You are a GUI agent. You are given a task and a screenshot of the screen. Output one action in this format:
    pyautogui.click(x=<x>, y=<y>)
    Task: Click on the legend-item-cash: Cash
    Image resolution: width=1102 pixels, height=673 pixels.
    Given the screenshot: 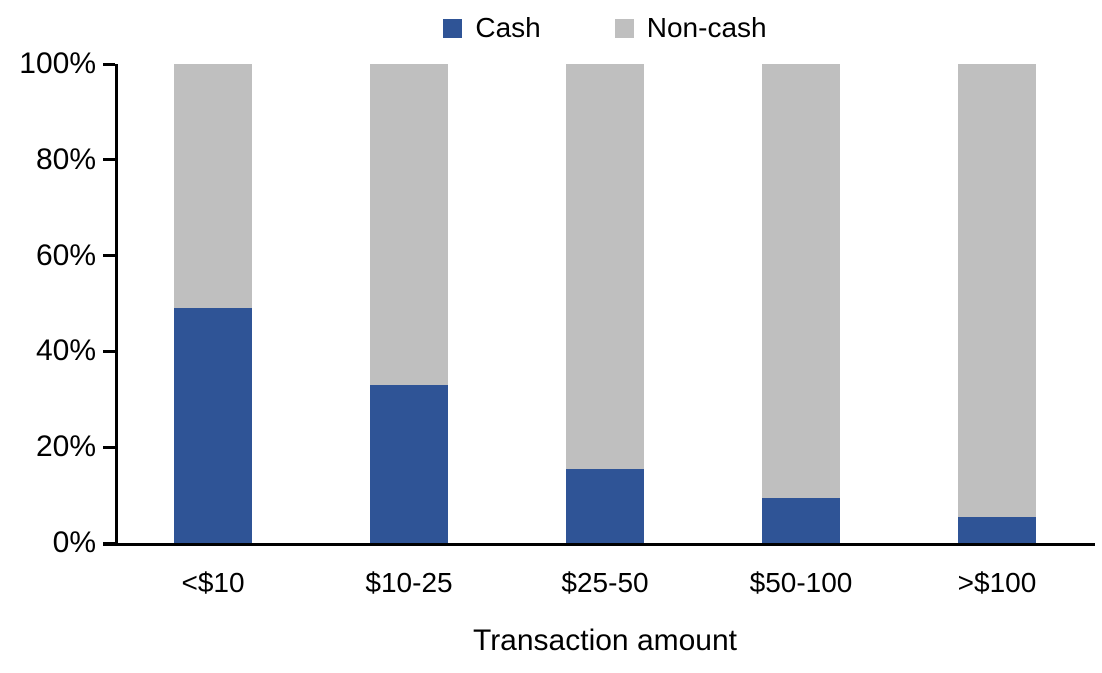 What is the action you would take?
    pyautogui.click(x=492, y=27)
    